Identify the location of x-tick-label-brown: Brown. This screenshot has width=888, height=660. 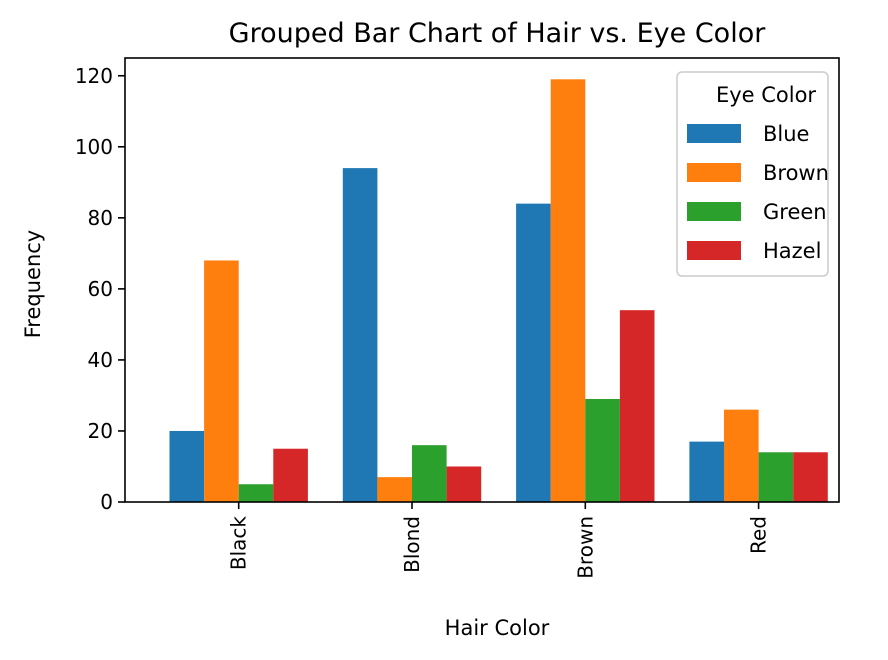
(585, 547).